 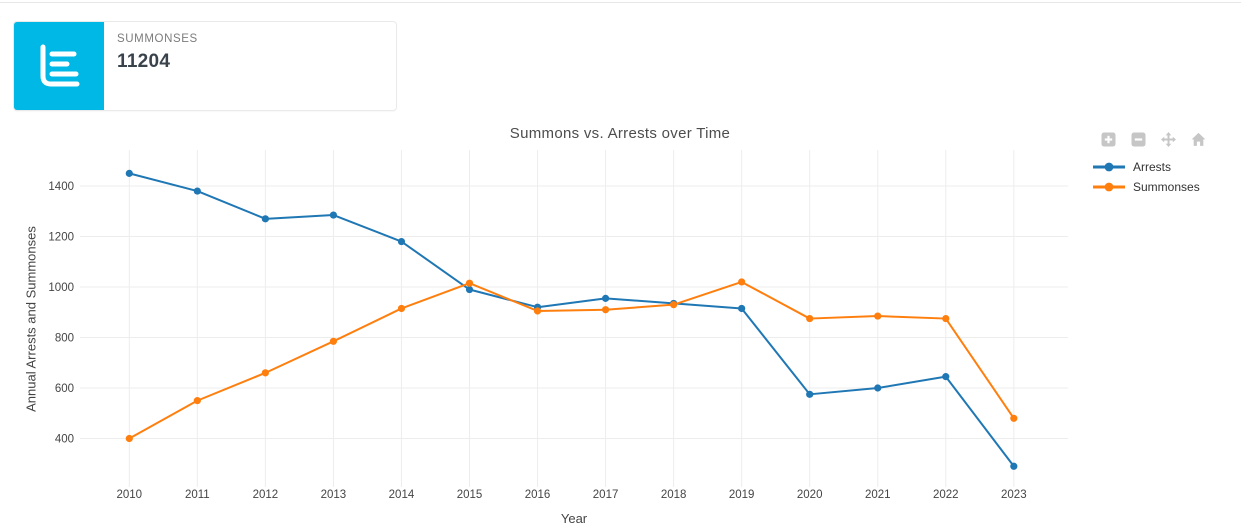 What do you see at coordinates (674, 305) in the screenshot?
I see `data-point-summonses-2018` at bounding box center [674, 305].